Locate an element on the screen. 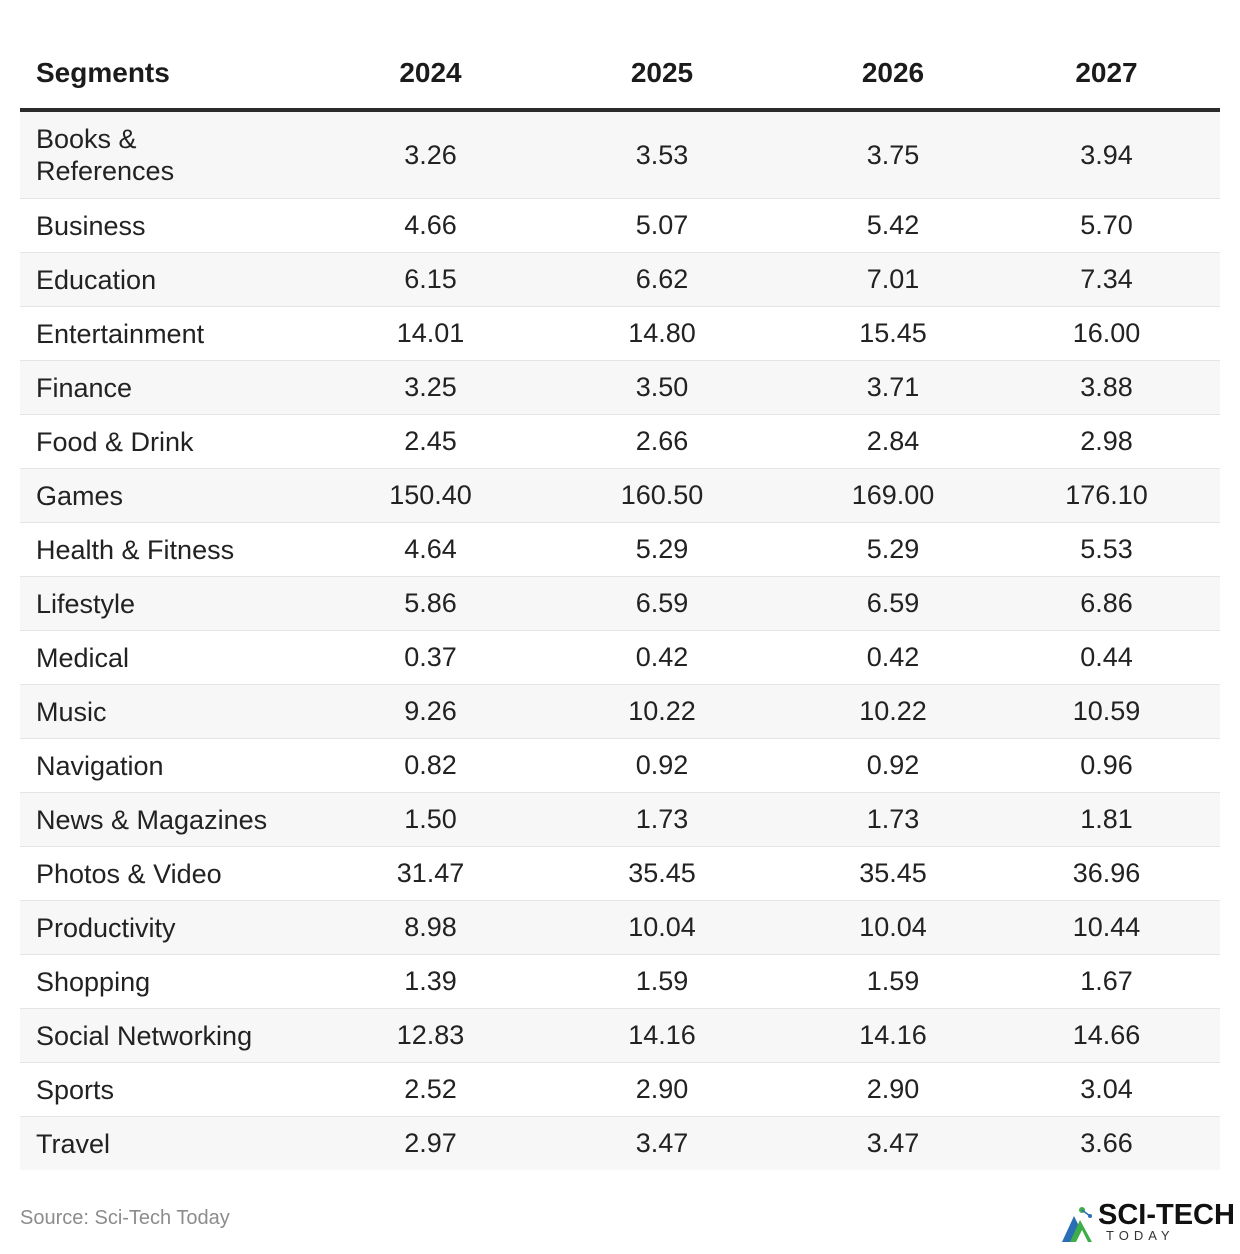  value-cell-2024: 2.52 is located at coordinates (430, 1089).